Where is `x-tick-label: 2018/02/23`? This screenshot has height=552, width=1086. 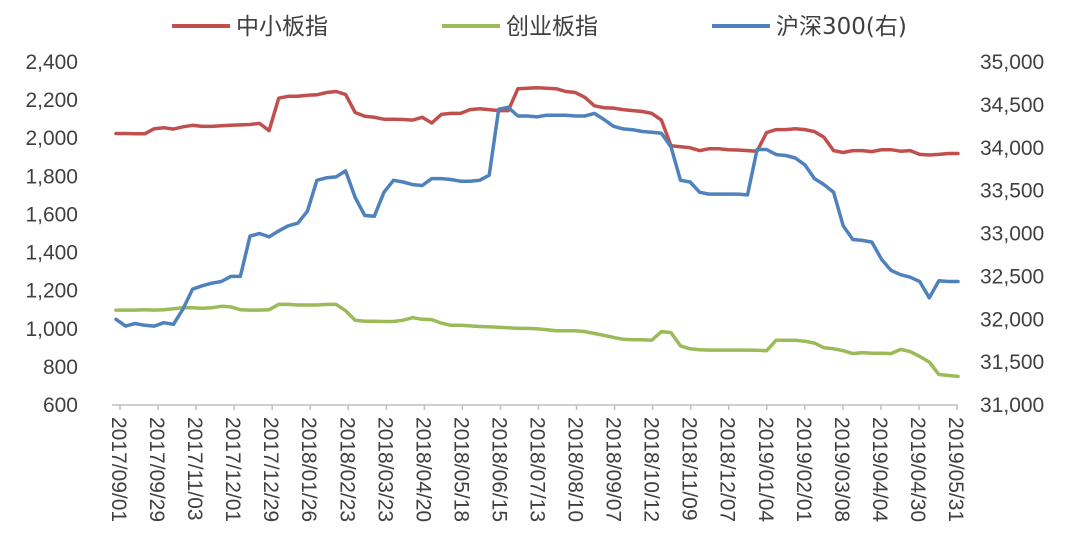
x-tick-label: 2018/02/23 is located at coordinates (346, 469).